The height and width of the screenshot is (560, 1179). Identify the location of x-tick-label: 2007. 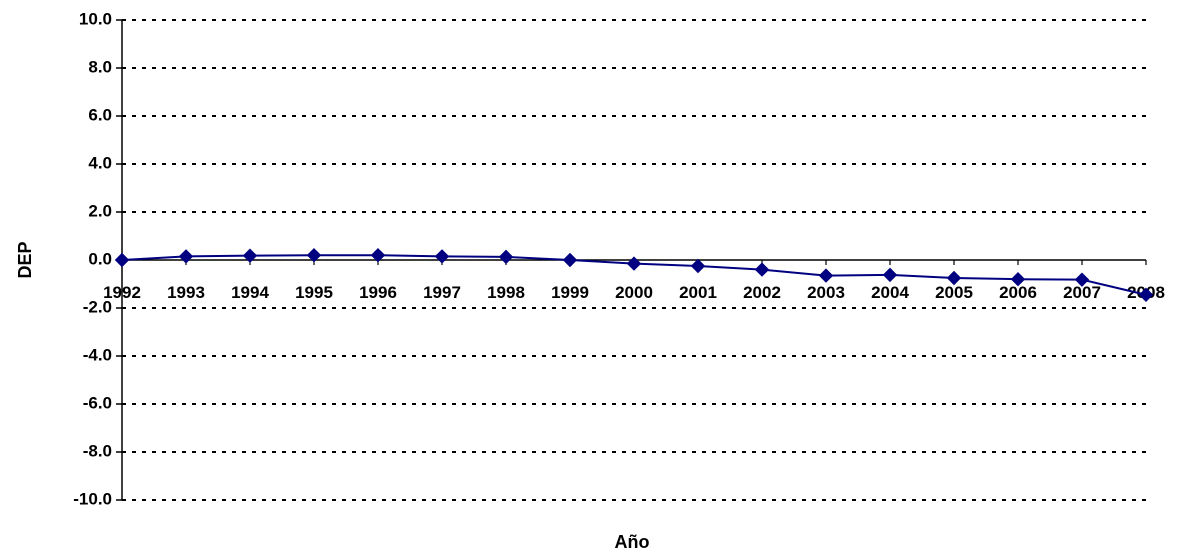
(1082, 292).